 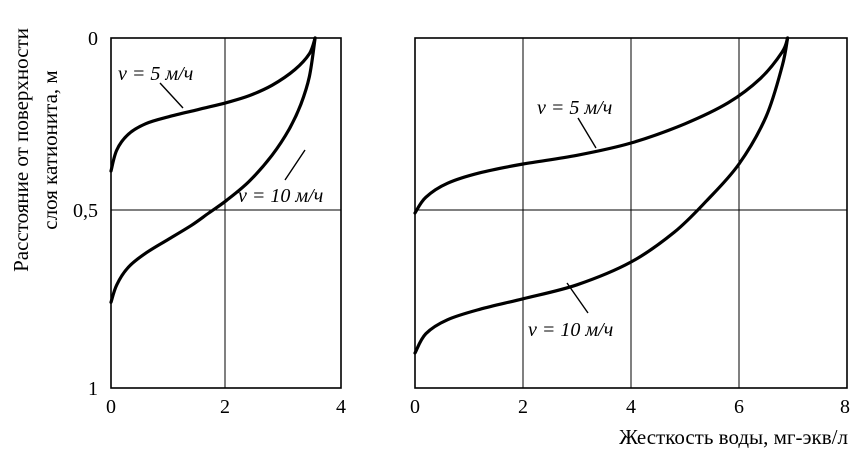 I want to click on leader-right-v10, so click(x=577, y=298).